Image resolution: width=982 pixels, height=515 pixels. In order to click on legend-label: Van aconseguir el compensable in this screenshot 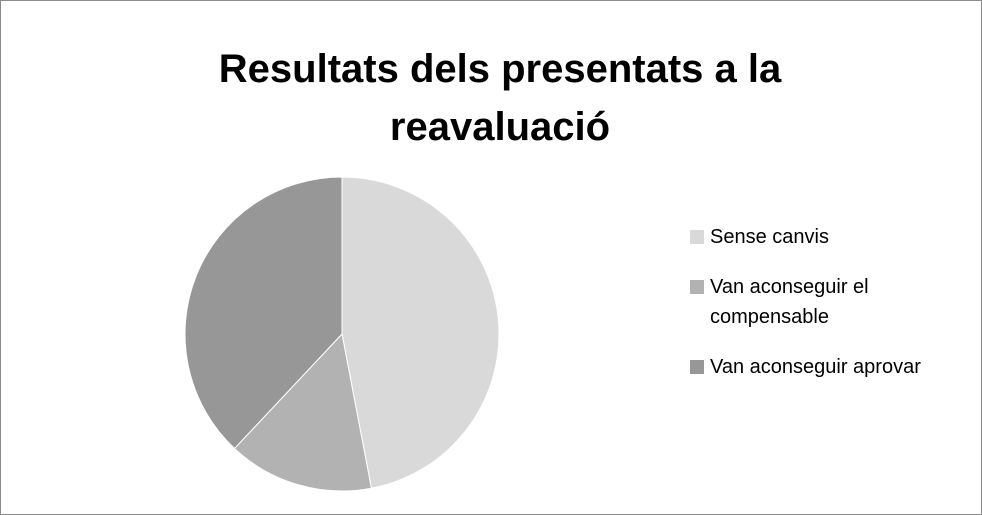, I will do `click(789, 302)`.